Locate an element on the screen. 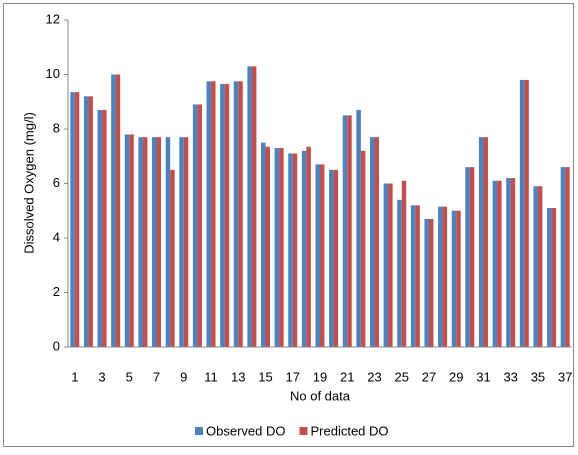 This screenshot has width=578, height=455. legend-label: Predicted DO is located at coordinates (349, 430).